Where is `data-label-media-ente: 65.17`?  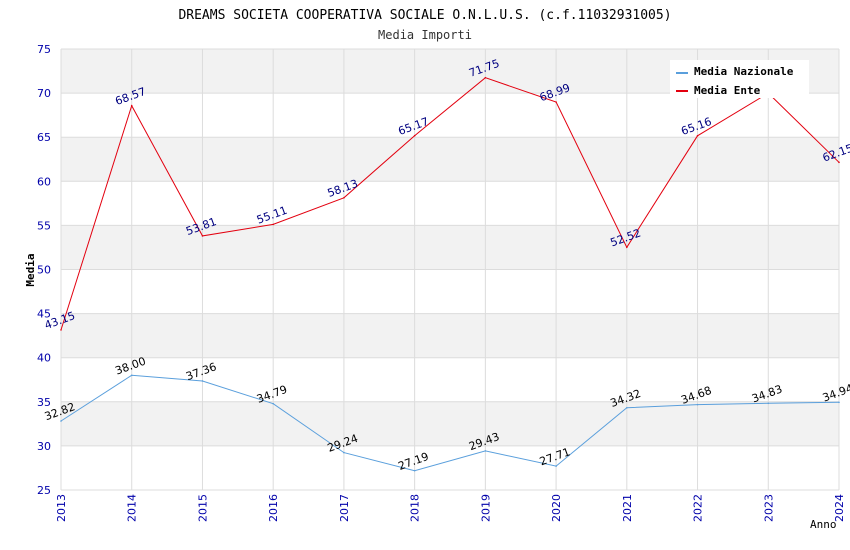 data-label-media-ente: 65.17 is located at coordinates (413, 126).